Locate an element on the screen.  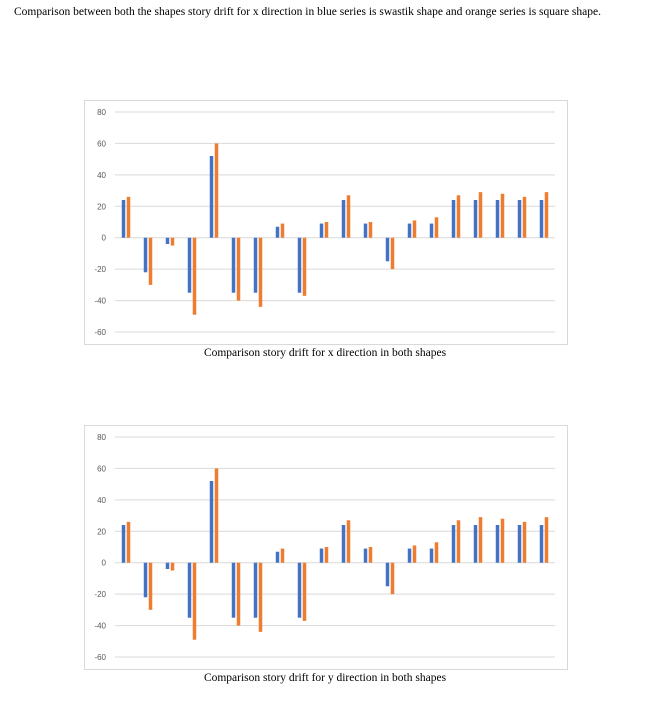
chart-x-ytick-label: 80 is located at coordinates (101, 112).